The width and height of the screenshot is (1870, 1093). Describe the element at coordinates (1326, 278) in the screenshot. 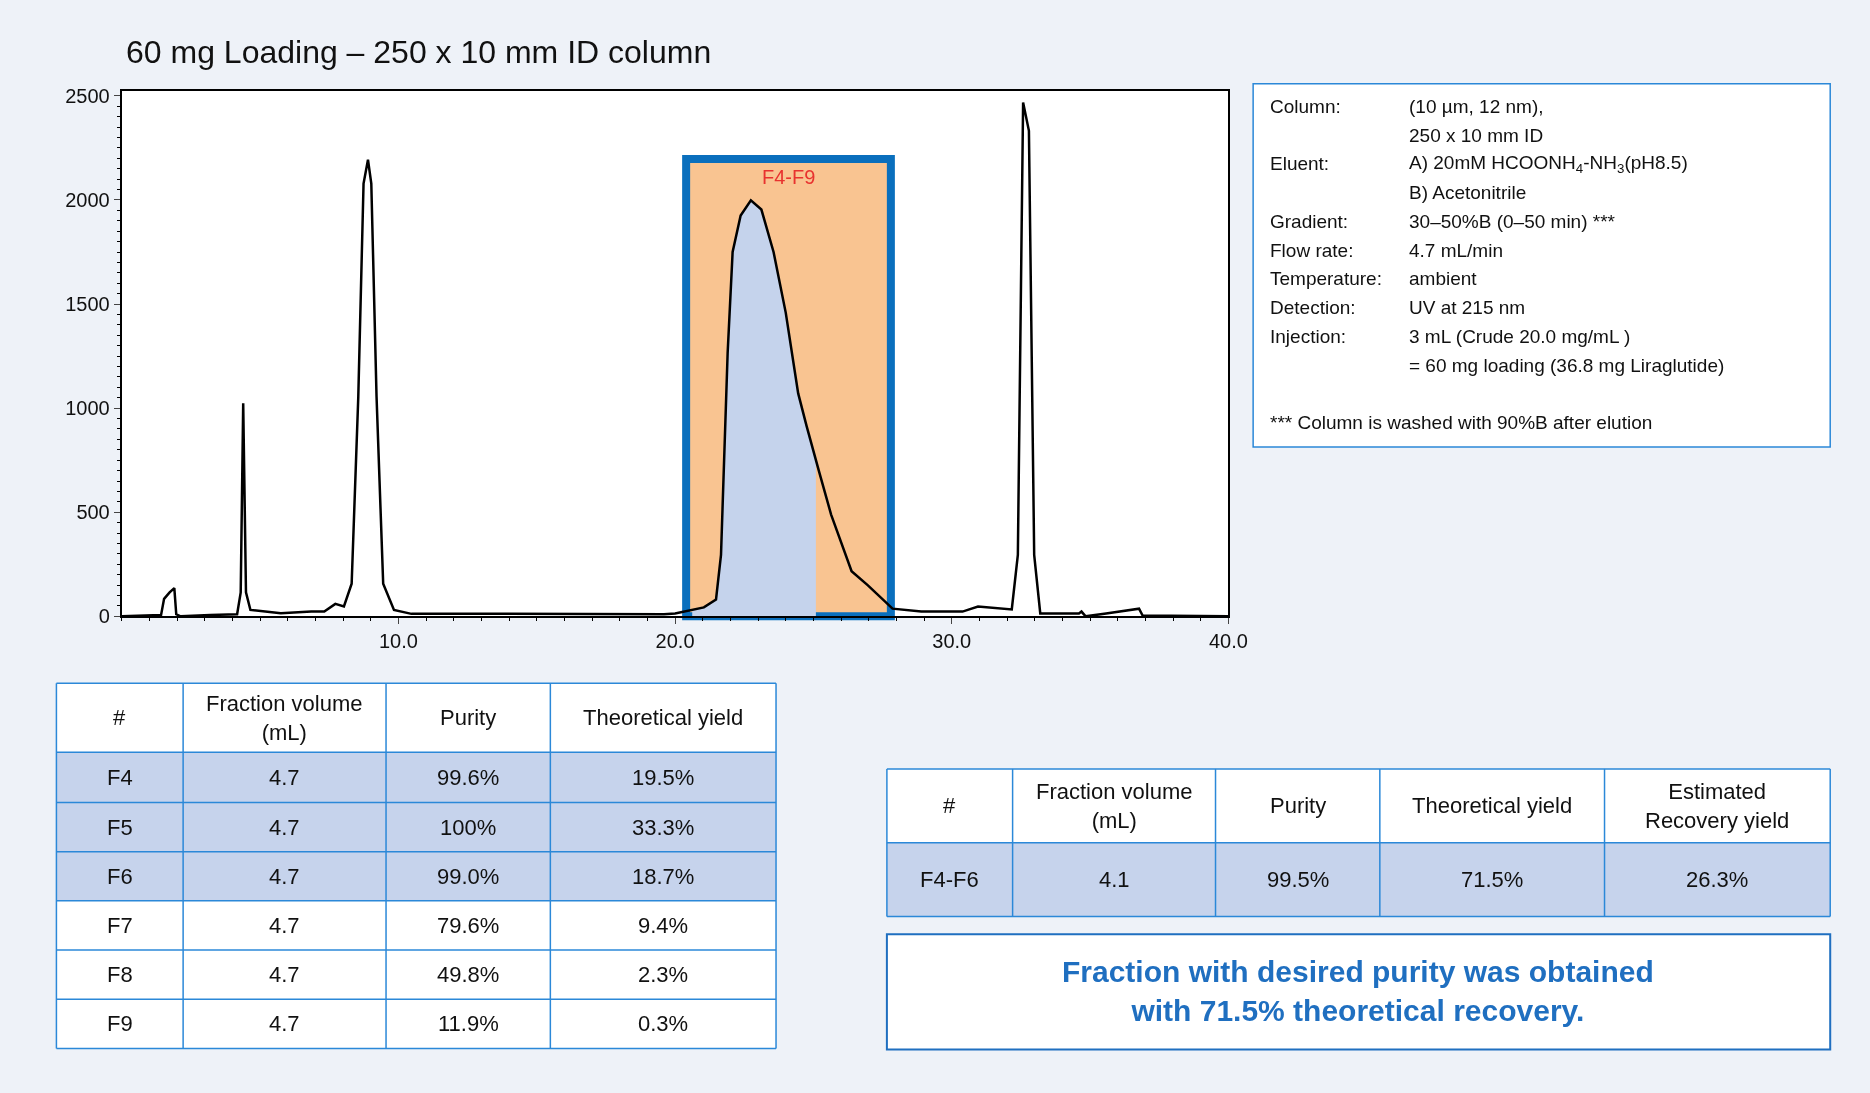

I see `text: Temperature:` at that location.